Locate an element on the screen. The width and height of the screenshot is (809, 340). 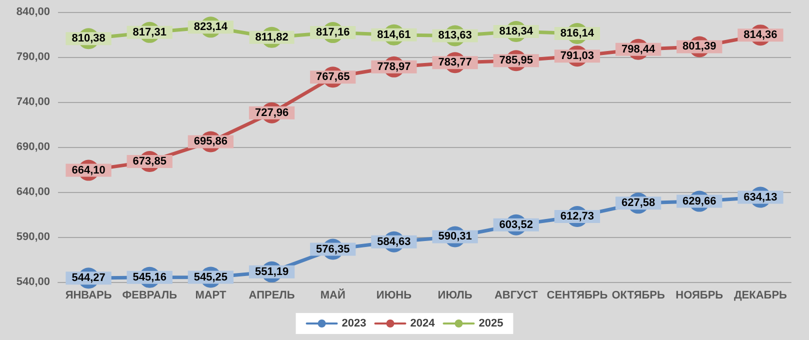
data-label: 814,36 is located at coordinates (761, 35).